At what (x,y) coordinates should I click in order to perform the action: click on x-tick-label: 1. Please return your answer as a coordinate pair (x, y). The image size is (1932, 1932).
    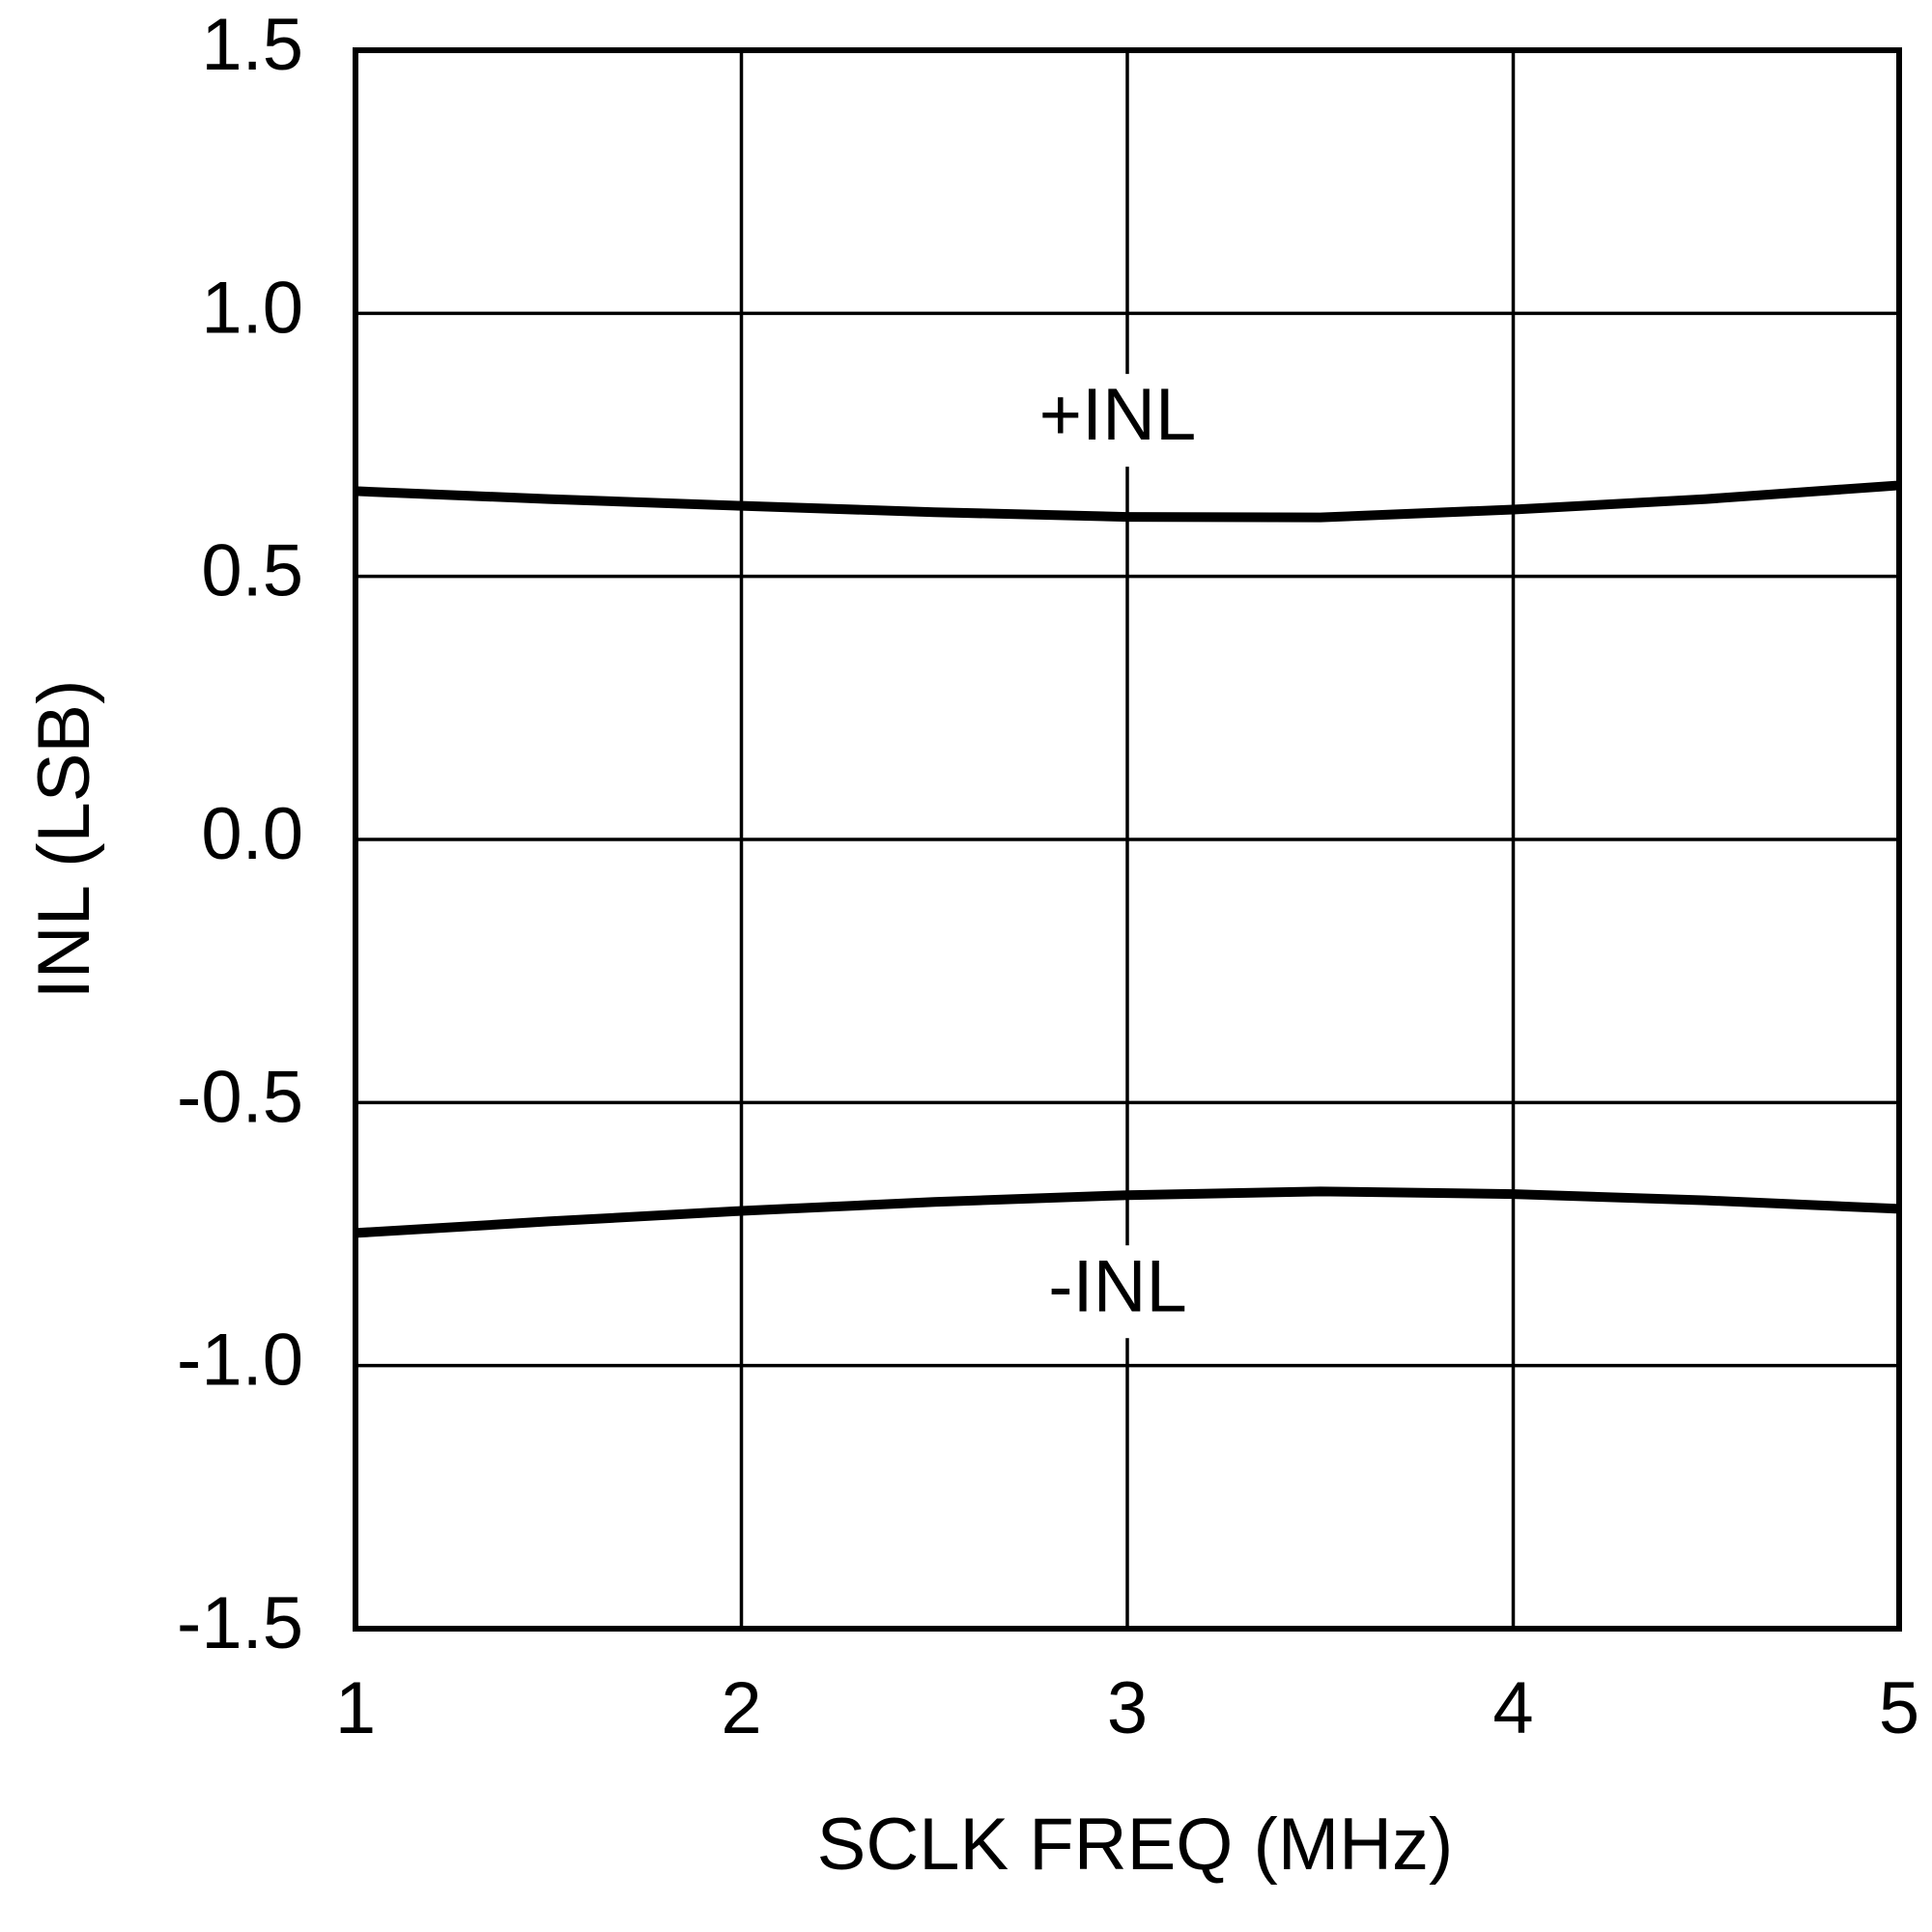
    Looking at the image, I should click on (355, 1708).